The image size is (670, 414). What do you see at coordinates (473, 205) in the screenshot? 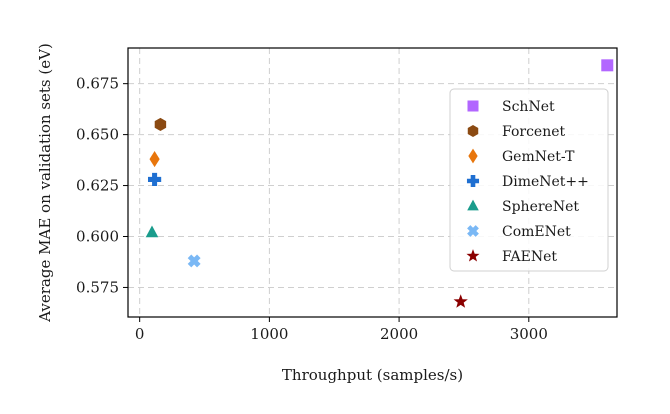
I see `legend-marker-spherenet` at bounding box center [473, 205].